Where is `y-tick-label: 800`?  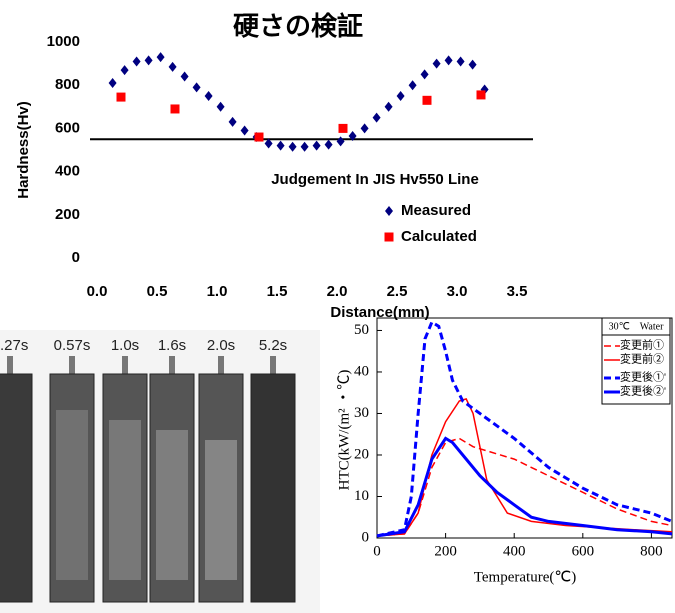 y-tick-label: 800 is located at coordinates (67, 84).